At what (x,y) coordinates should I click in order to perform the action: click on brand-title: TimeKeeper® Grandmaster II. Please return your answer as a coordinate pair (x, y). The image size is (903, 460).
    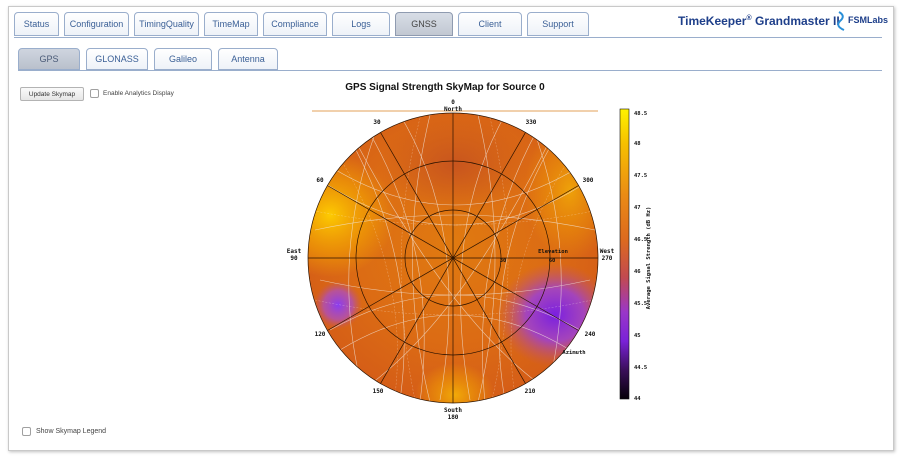
    Looking at the image, I should click on (759, 21).